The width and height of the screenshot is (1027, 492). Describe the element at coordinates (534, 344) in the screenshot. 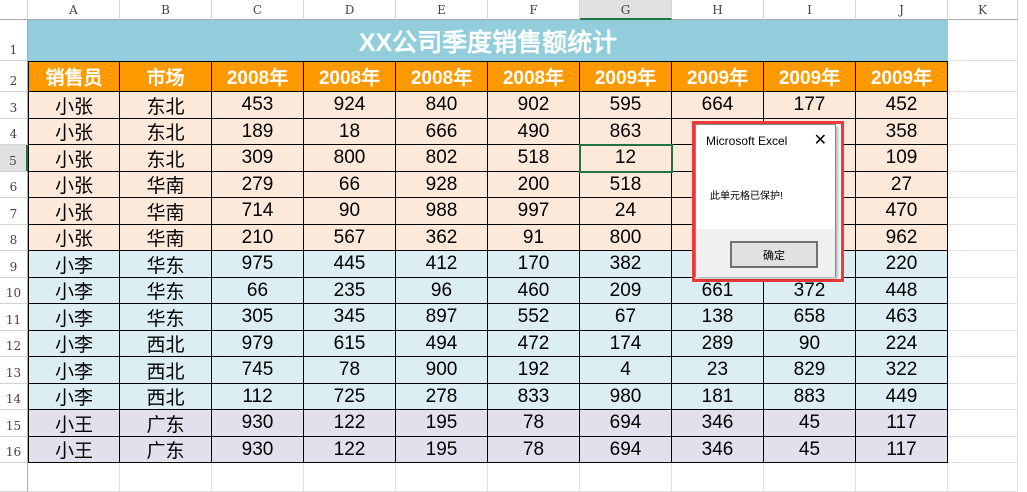

I see `table-cell: 472` at that location.